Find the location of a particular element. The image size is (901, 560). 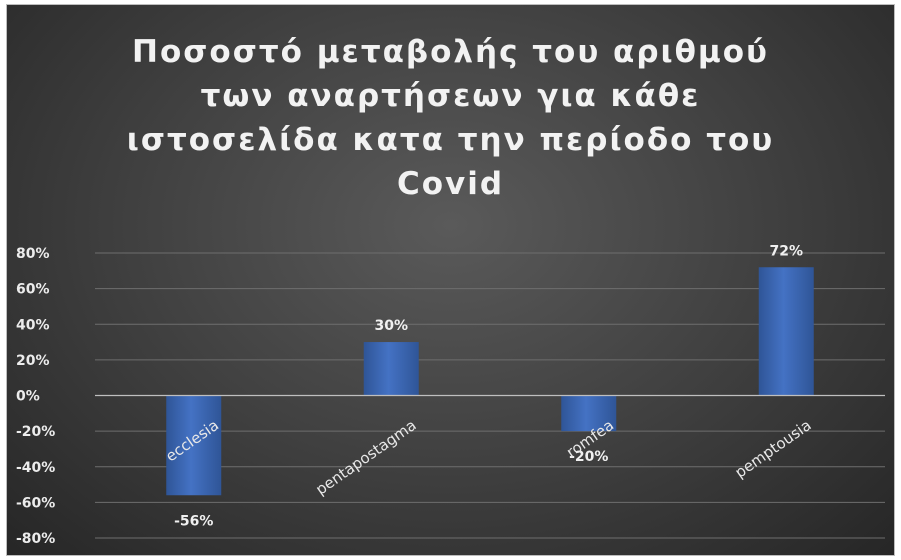

data-label: 72% is located at coordinates (786, 251).